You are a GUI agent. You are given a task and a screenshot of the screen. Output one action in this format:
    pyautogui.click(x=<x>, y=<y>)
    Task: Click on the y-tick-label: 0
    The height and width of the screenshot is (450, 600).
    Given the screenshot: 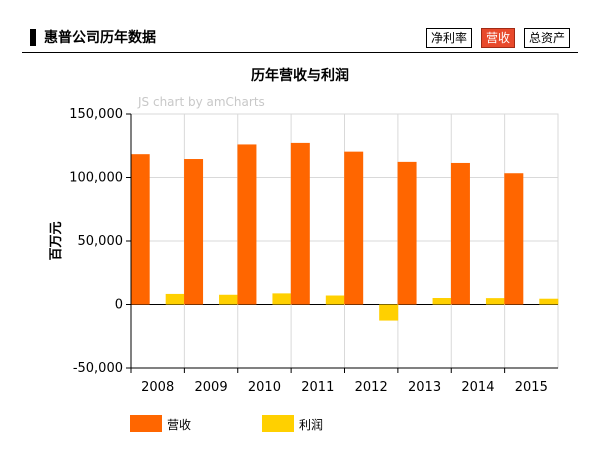 What is the action you would take?
    pyautogui.click(x=119, y=305)
    